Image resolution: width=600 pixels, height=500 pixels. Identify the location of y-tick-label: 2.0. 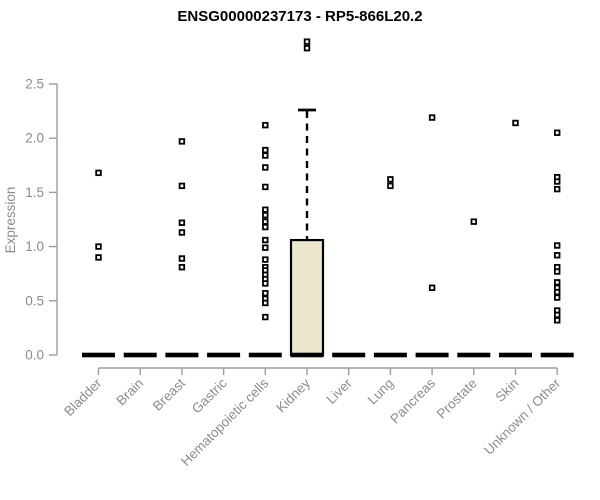
(34, 138).